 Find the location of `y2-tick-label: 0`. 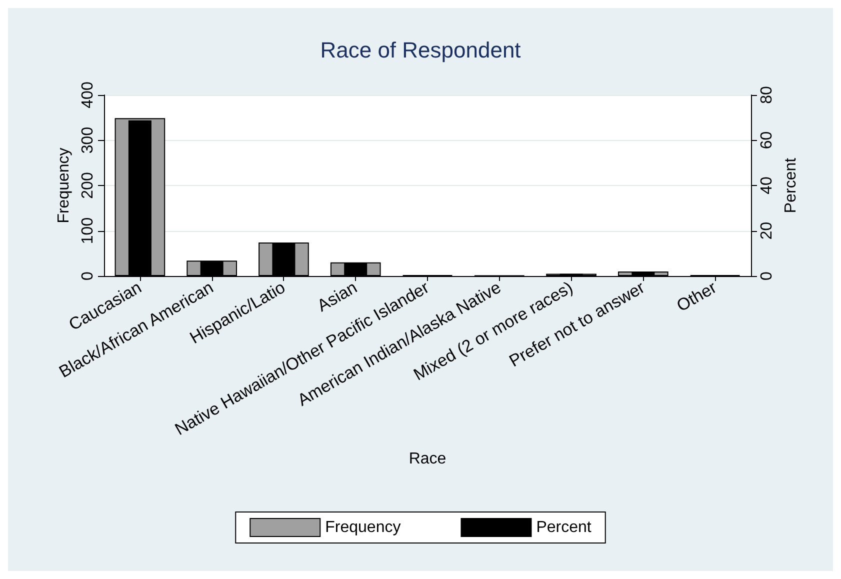

y2-tick-label: 0 is located at coordinates (767, 275).